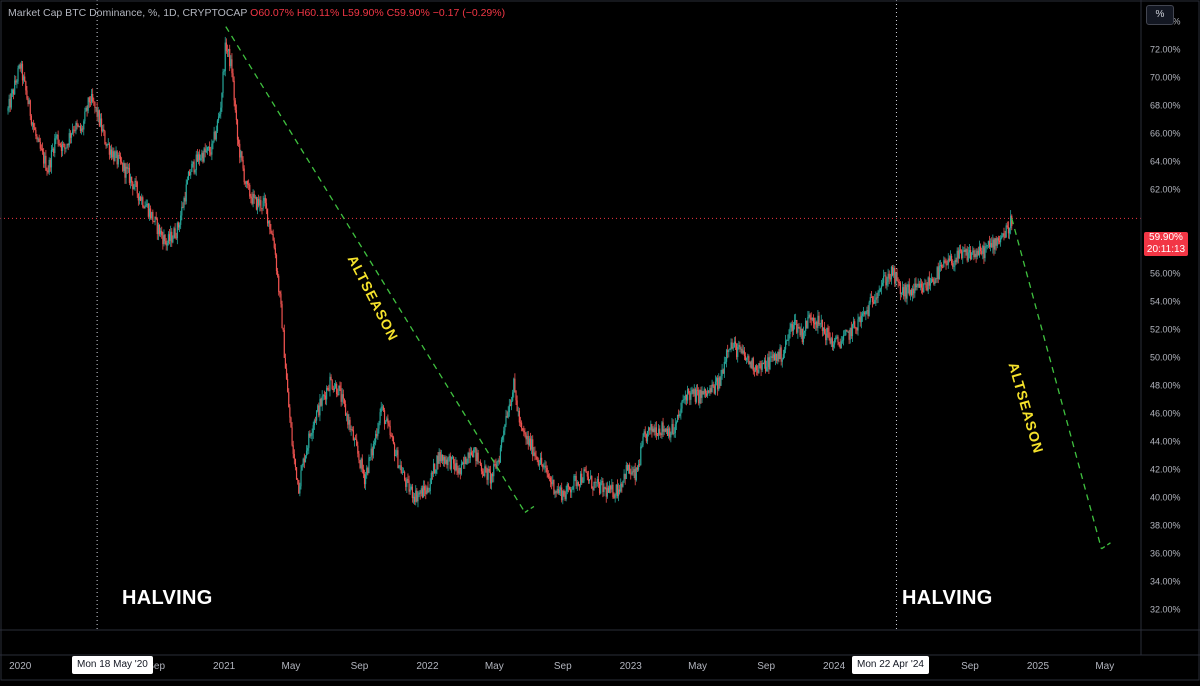 The image size is (1200, 686). Describe the element at coordinates (156, 666) in the screenshot. I see `x-tick-label: Sep` at that location.